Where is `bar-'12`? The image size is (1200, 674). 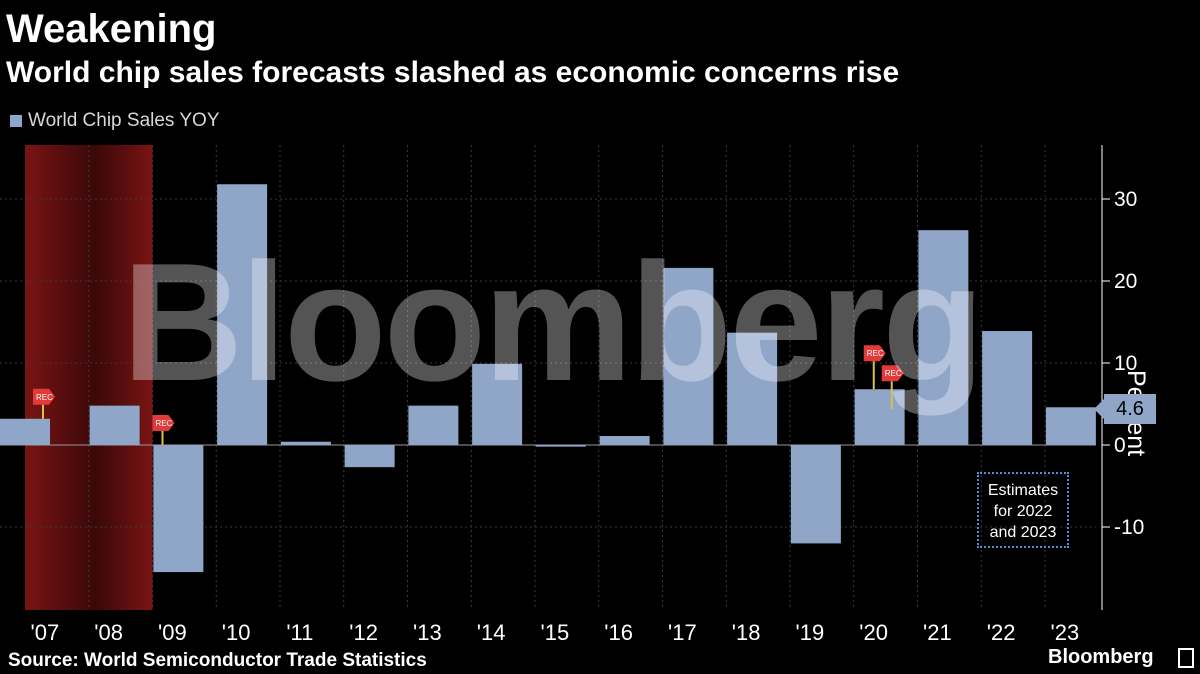
bar-'12 is located at coordinates (369, 456).